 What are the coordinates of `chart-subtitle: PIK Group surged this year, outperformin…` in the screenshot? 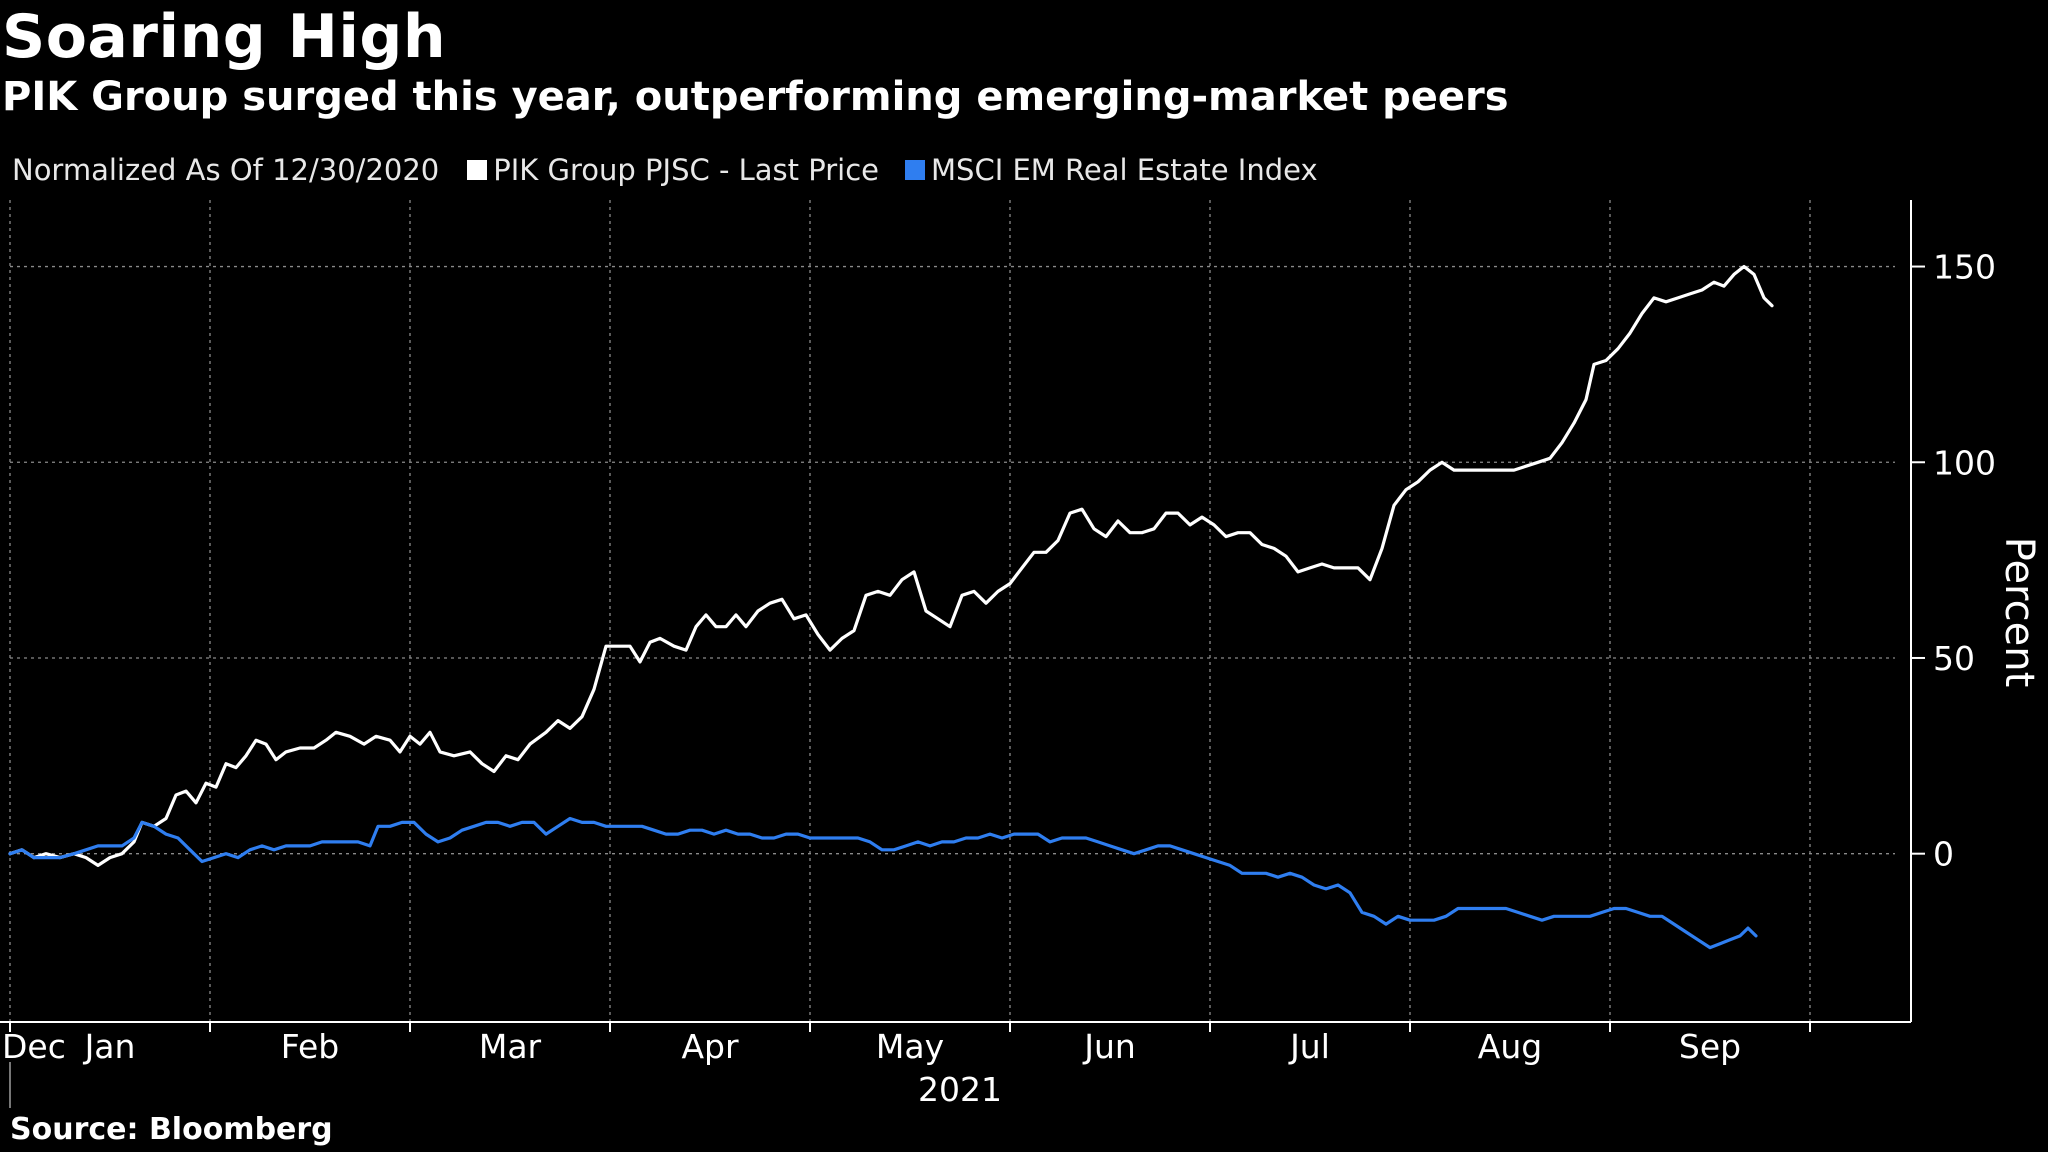 It's located at (755, 97).